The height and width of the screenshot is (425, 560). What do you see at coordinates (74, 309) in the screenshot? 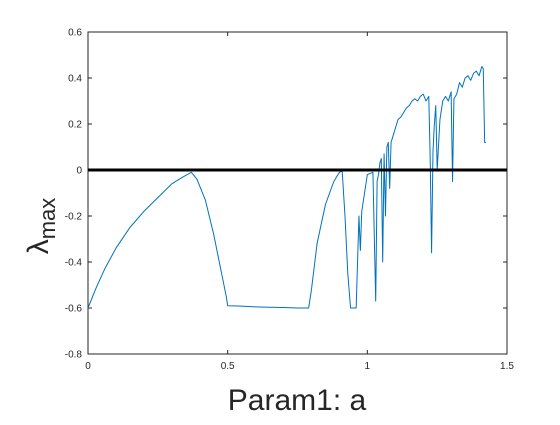
I see `y-tick-label: -0.6` at bounding box center [74, 309].